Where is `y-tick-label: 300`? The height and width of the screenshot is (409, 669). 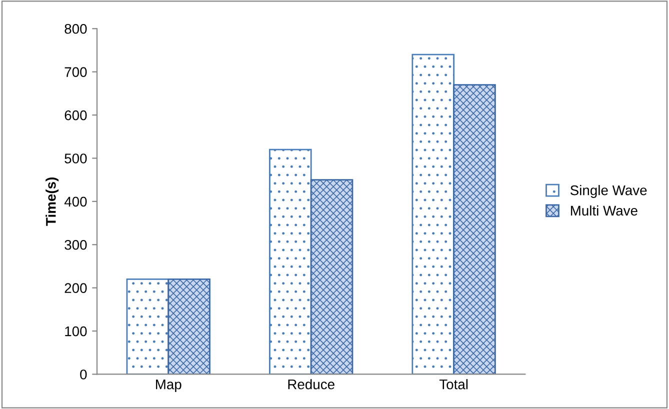 y-tick-label: 300 is located at coordinates (75, 245).